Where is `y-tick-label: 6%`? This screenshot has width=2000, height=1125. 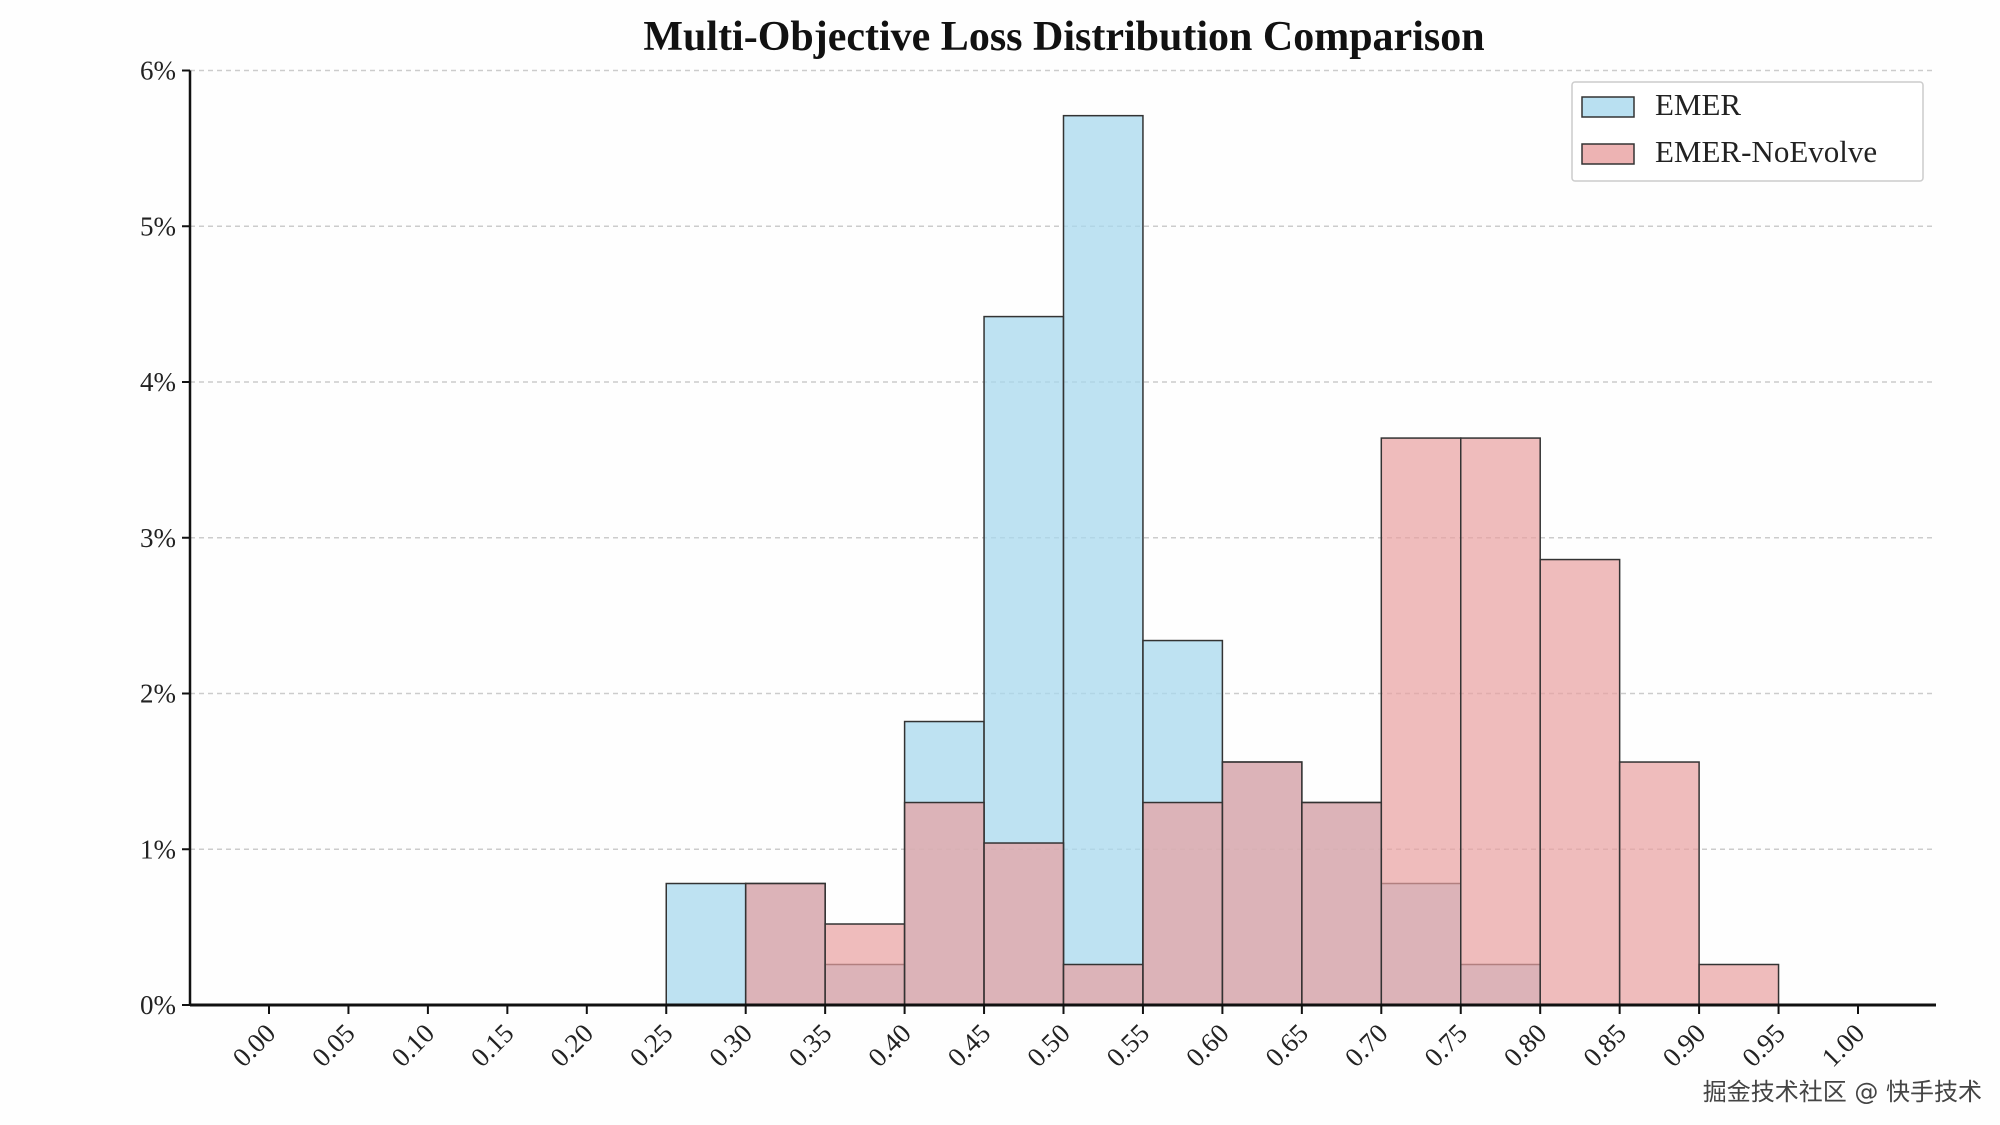 y-tick-label: 6% is located at coordinates (158, 71).